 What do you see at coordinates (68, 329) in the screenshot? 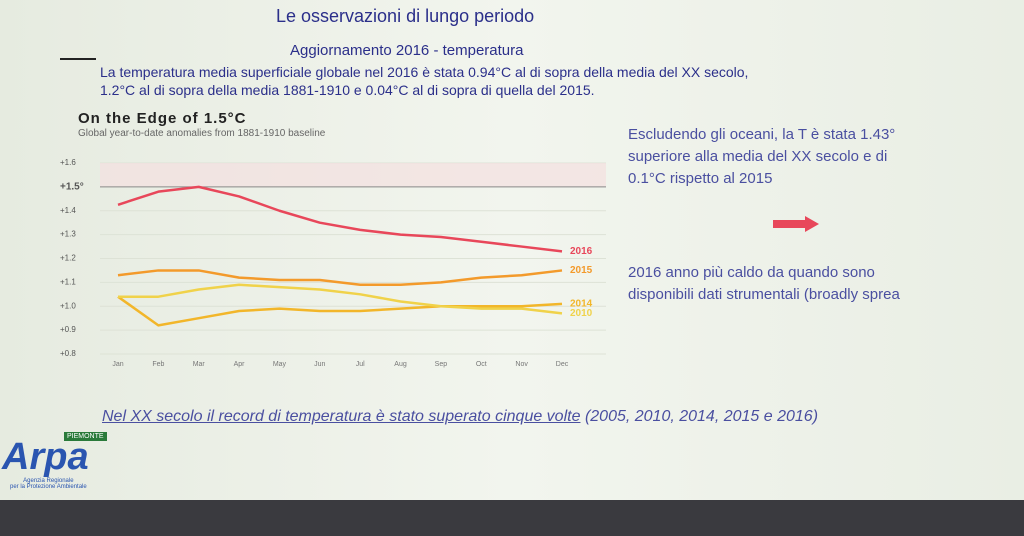
I see `y-tick-label: +0.9` at bounding box center [68, 329].